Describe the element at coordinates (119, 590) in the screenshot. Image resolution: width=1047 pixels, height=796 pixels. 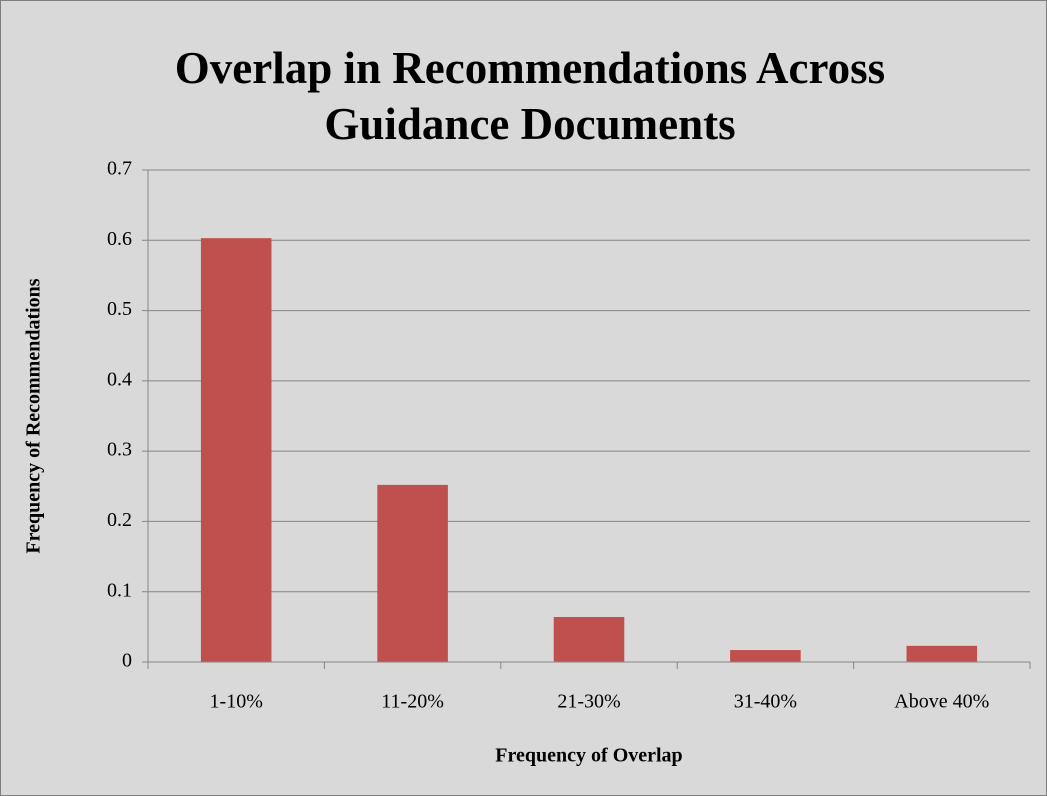
I see `y-tick-label: 0.1` at that location.